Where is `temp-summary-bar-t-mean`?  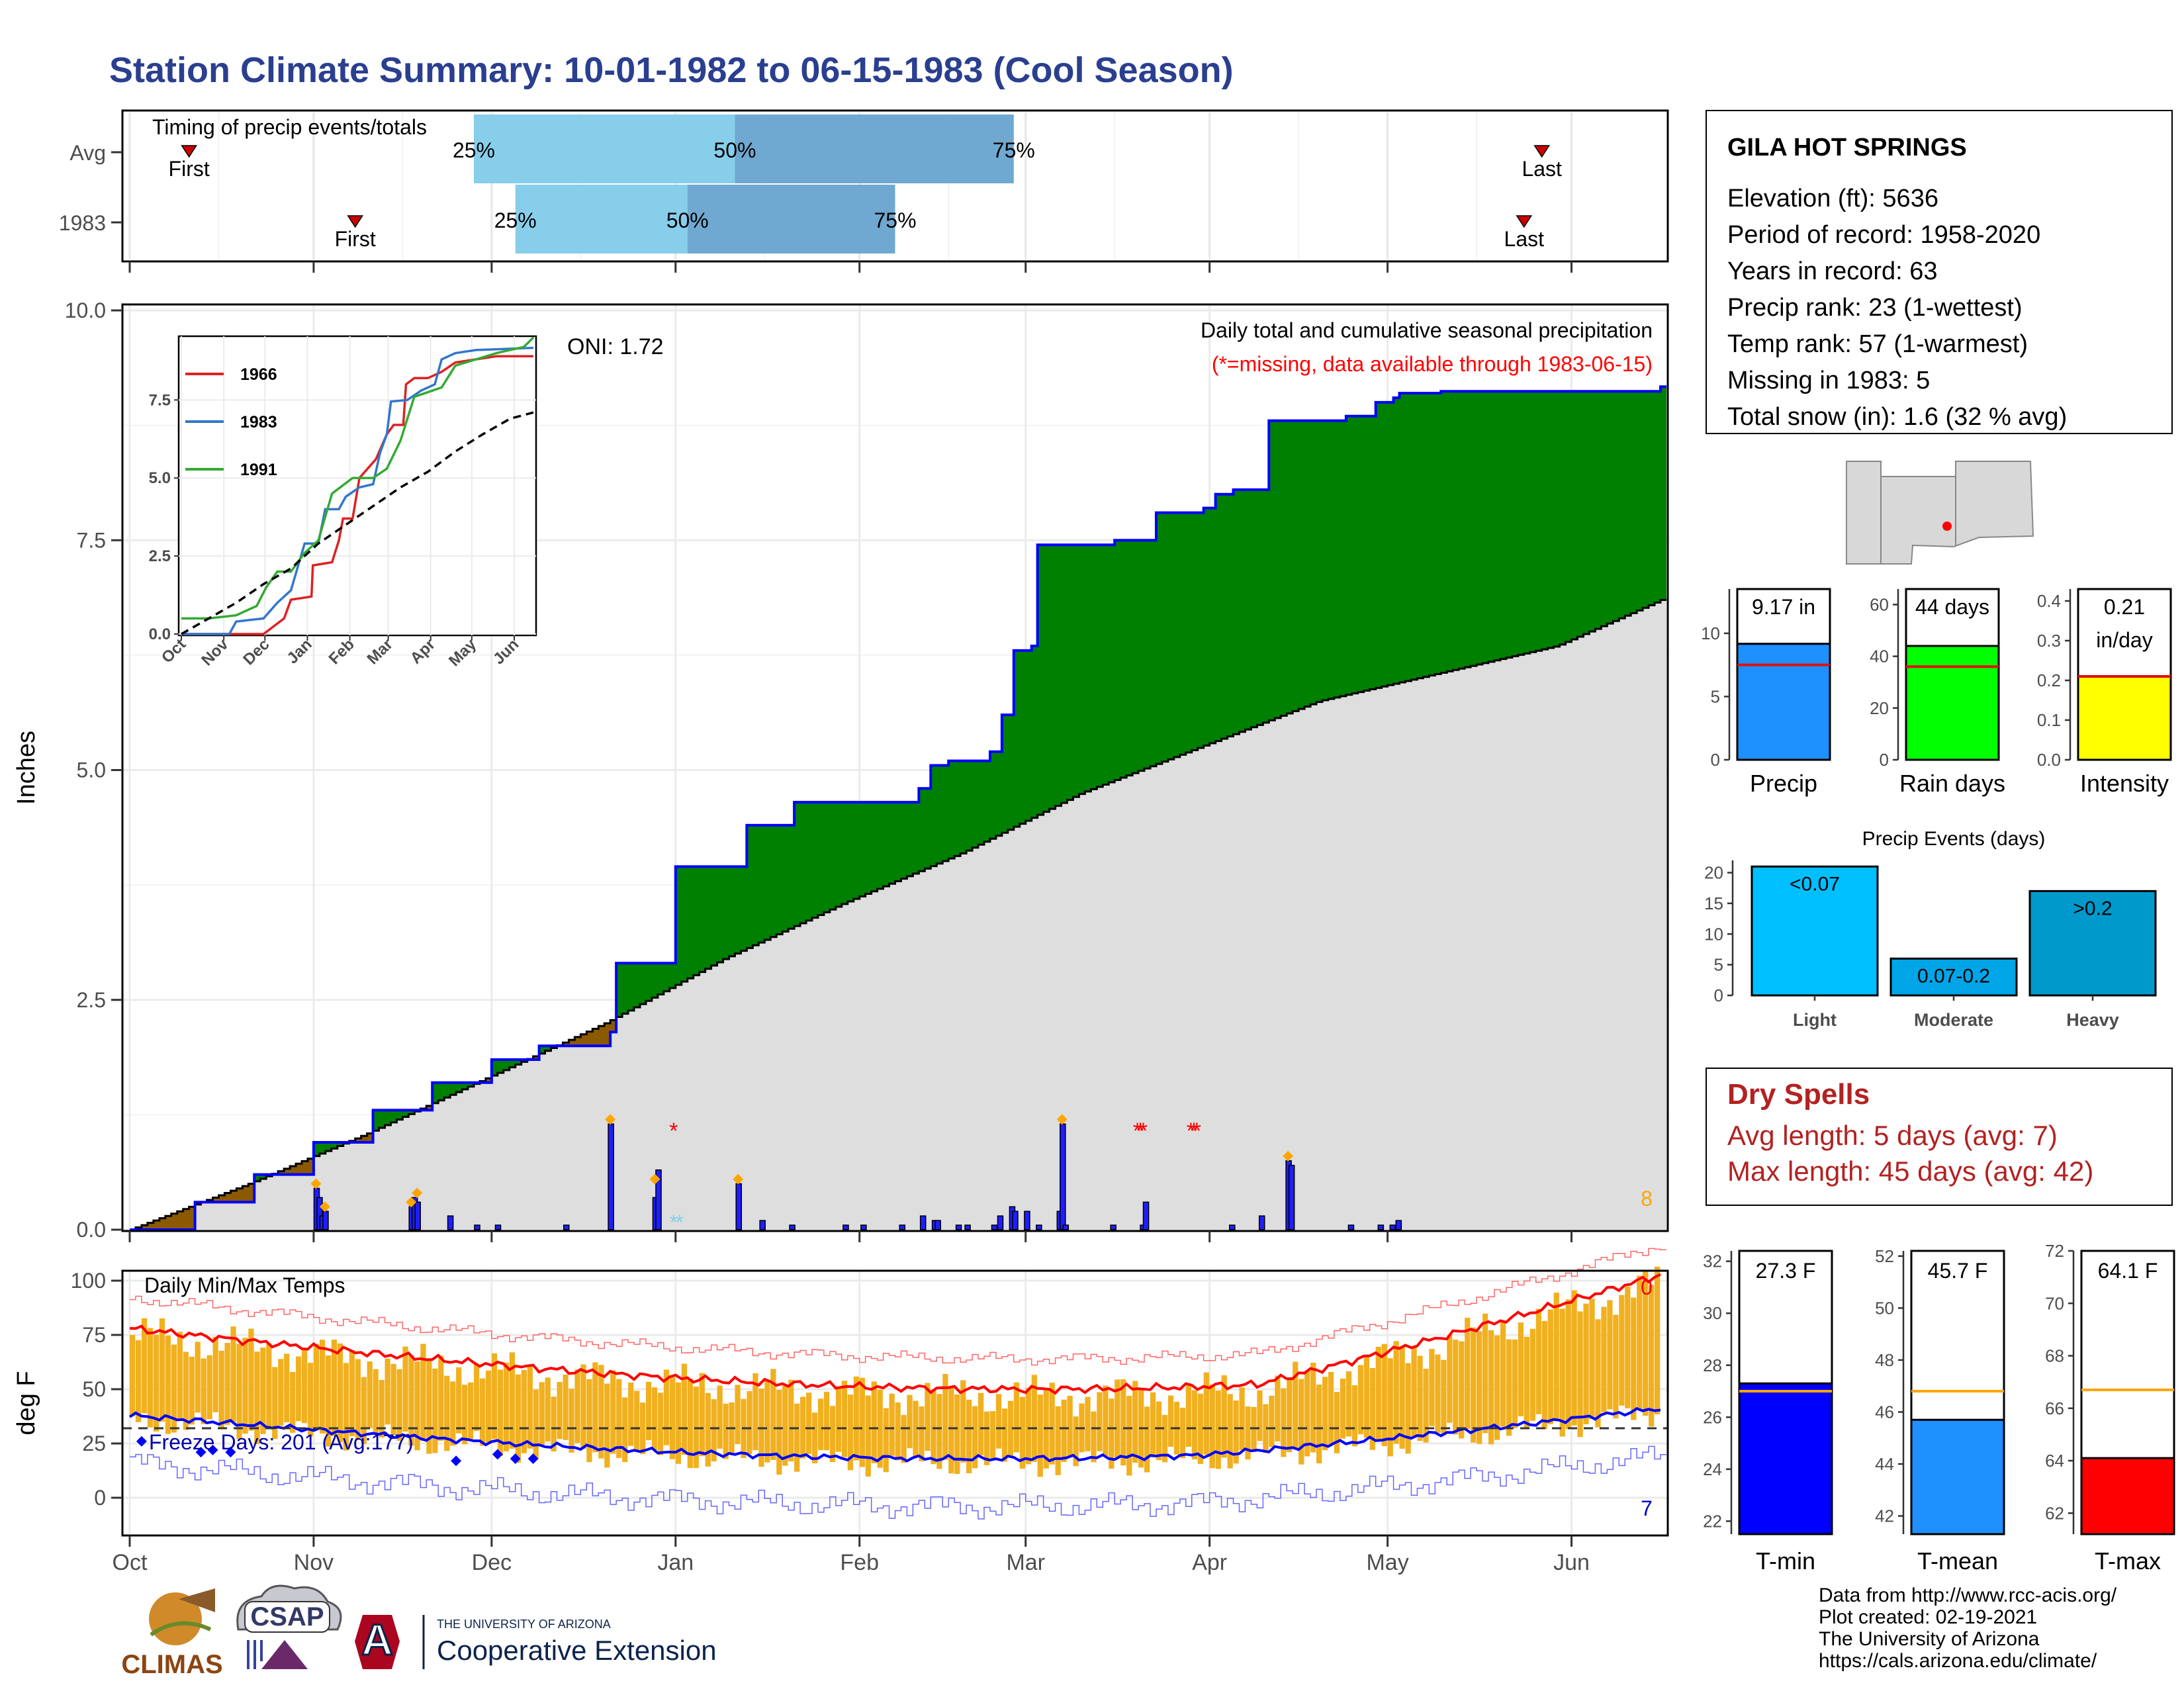
temp-summary-bar-t-mean is located at coordinates (1957, 1476).